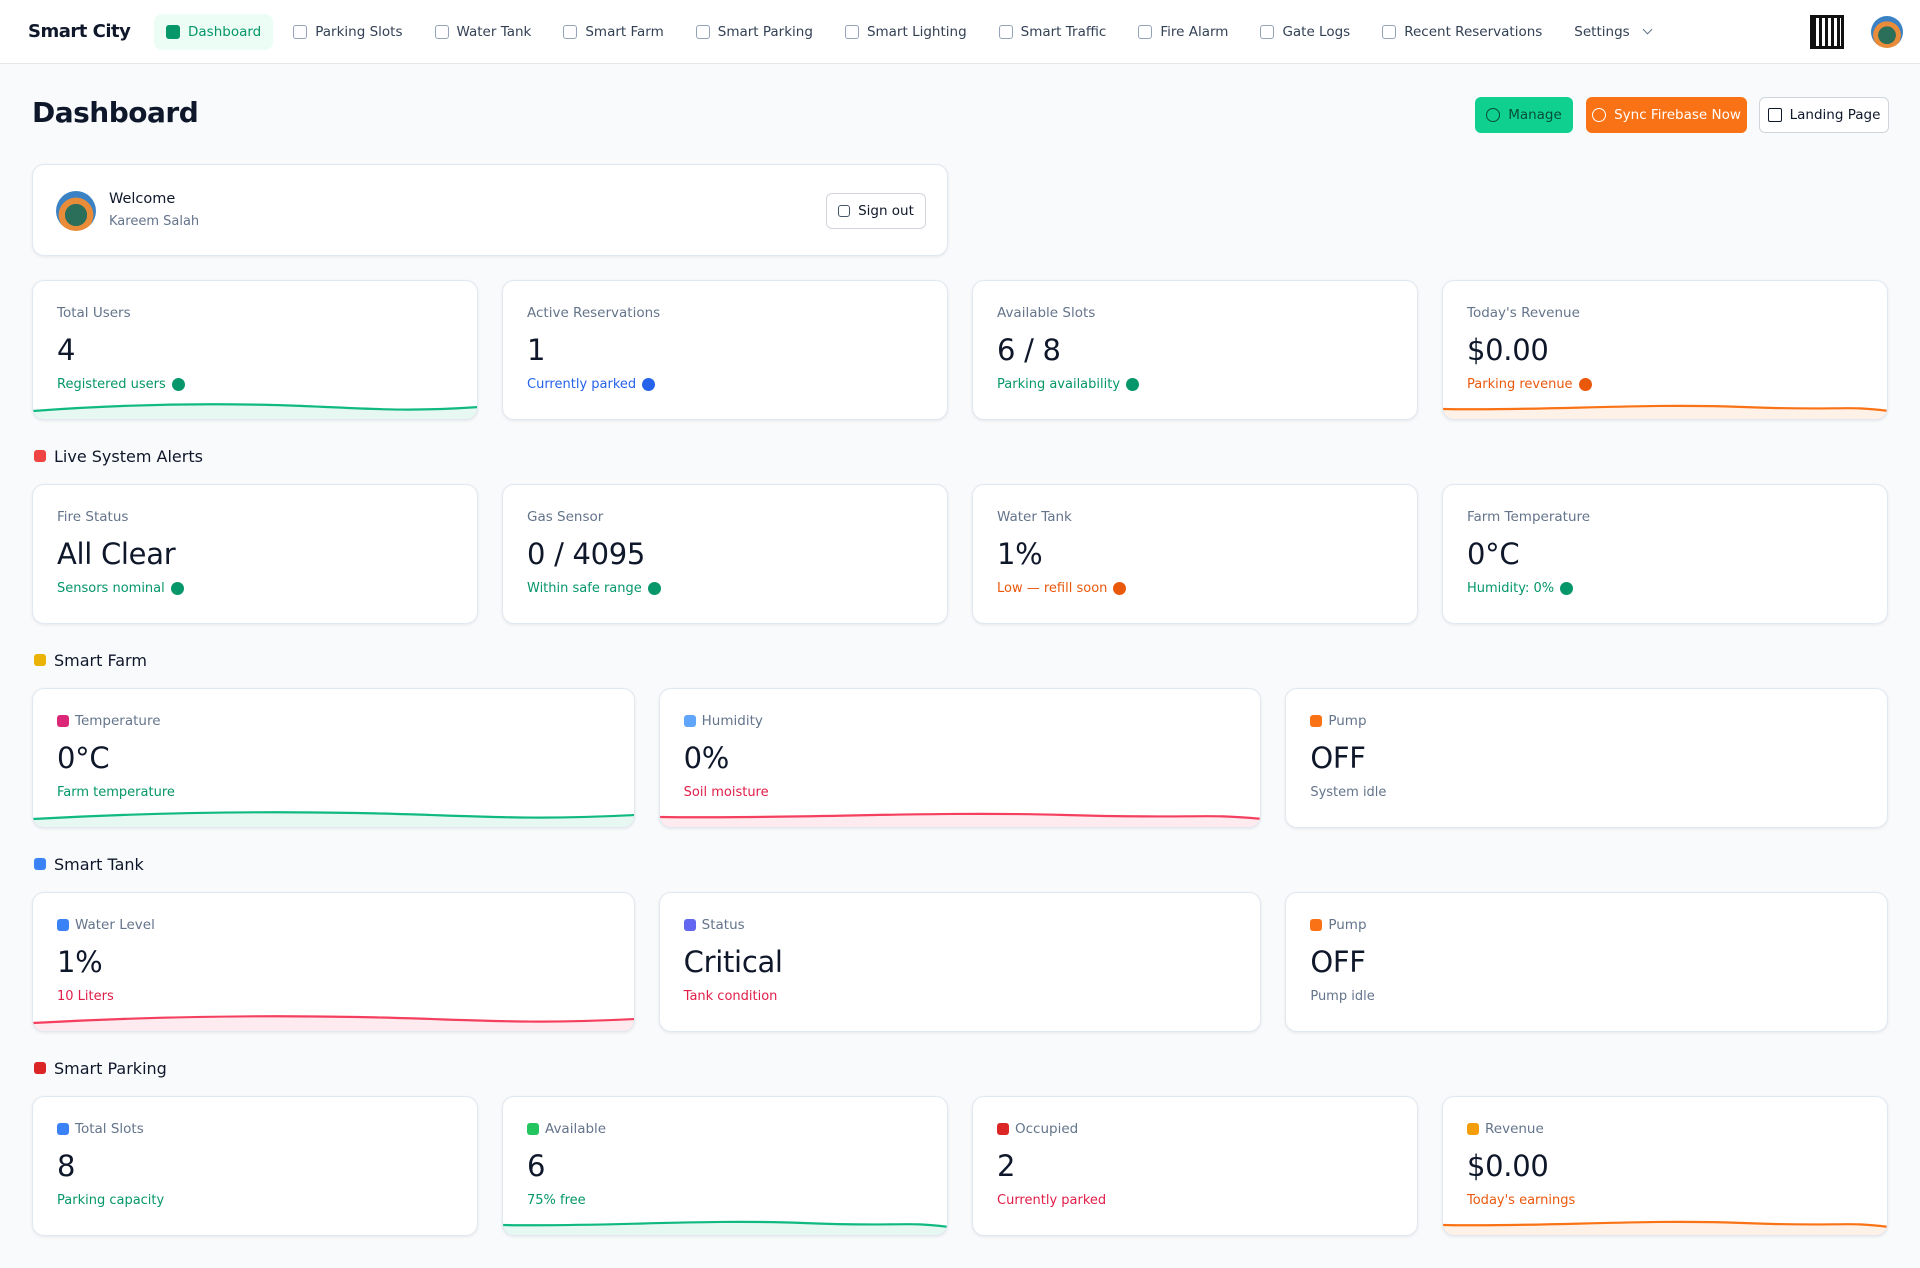 The height and width of the screenshot is (1268, 1920). I want to click on label-text: Available Slots, so click(1046, 313).